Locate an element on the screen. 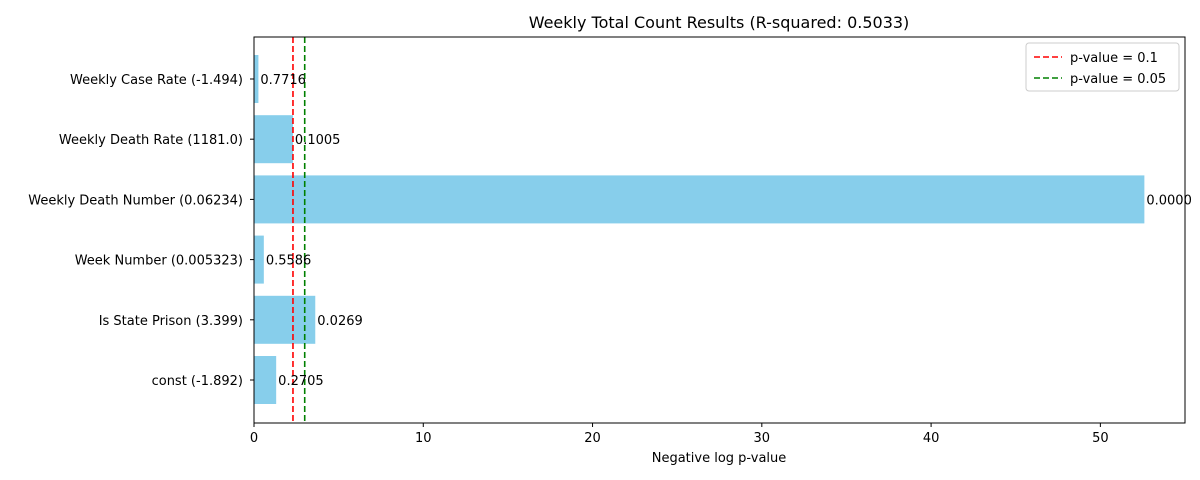 The height and width of the screenshot is (480, 1200). data-label: 0.7716 is located at coordinates (283, 80).